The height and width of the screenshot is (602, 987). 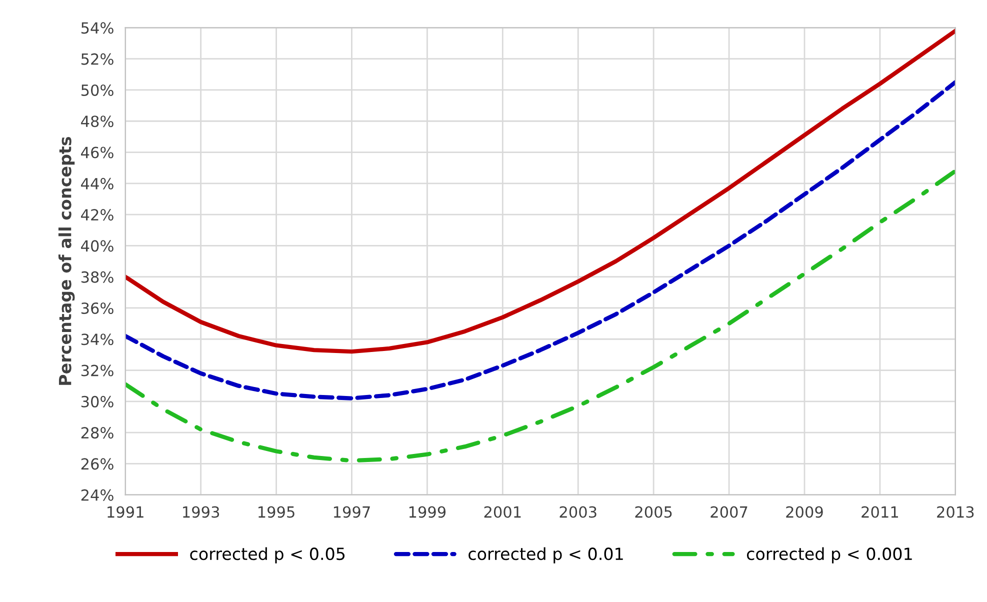 I want to click on legend-label: corrected p < 0.05, so click(x=267, y=555).